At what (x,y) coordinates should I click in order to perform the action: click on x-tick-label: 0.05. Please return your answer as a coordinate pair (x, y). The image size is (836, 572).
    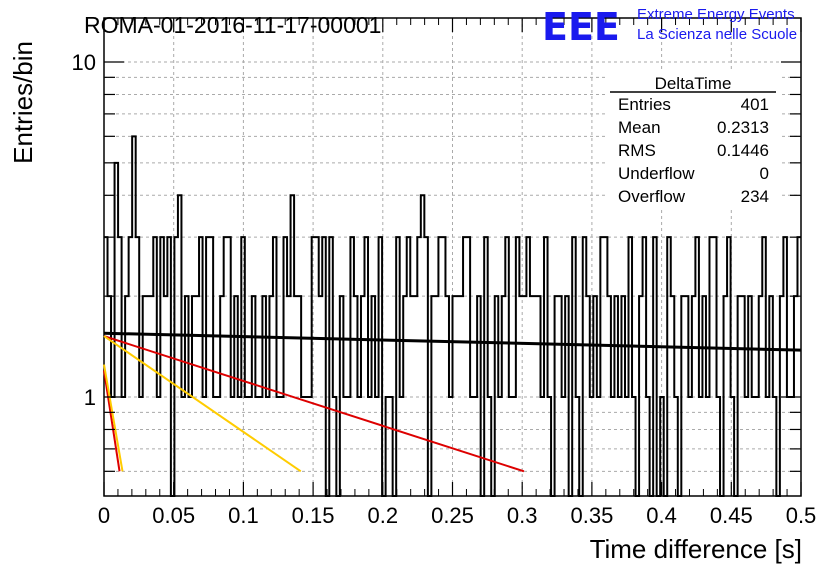
    Looking at the image, I should click on (173, 515).